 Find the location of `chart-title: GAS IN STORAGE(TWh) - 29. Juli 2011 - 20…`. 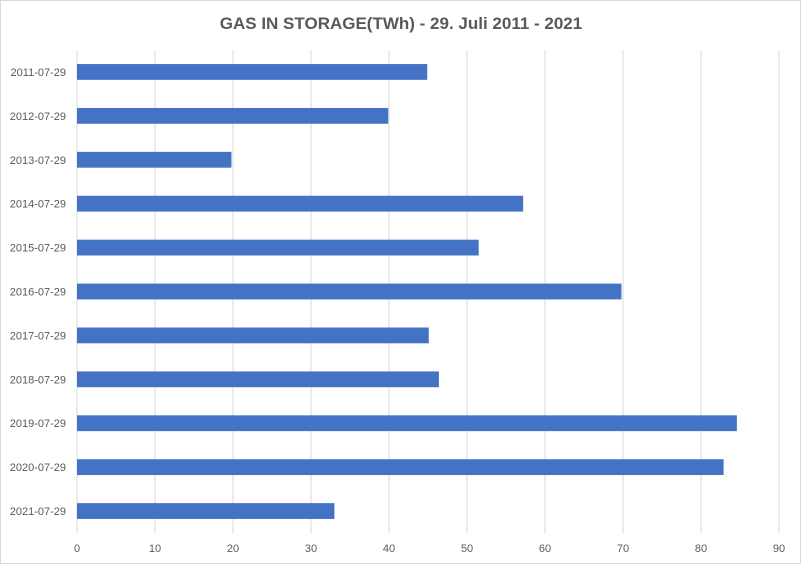

chart-title: GAS IN STORAGE(TWh) - 29. Juli 2011 - 20… is located at coordinates (401, 23).